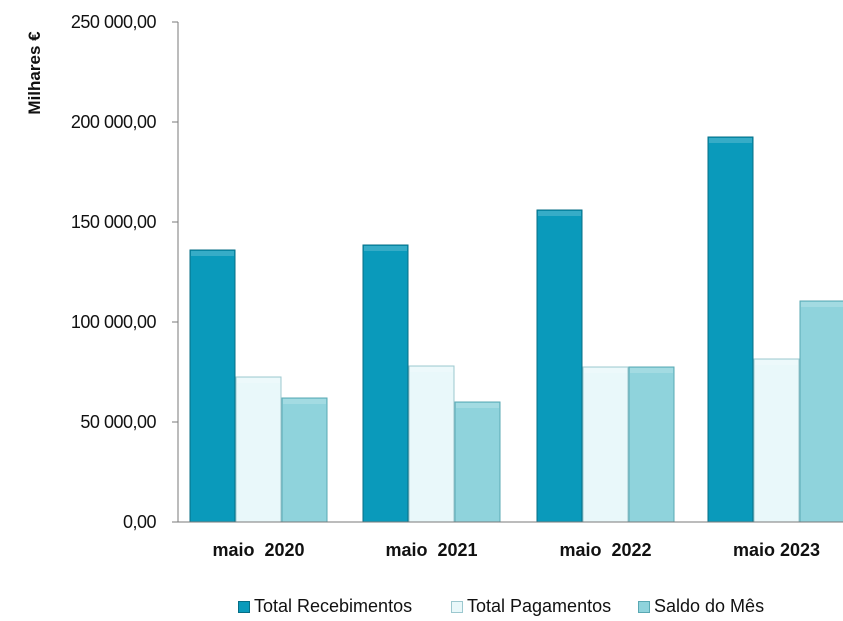 This screenshot has height=621, width=843. What do you see at coordinates (34, 73) in the screenshot?
I see `y-axis-title: Milhares €` at bounding box center [34, 73].